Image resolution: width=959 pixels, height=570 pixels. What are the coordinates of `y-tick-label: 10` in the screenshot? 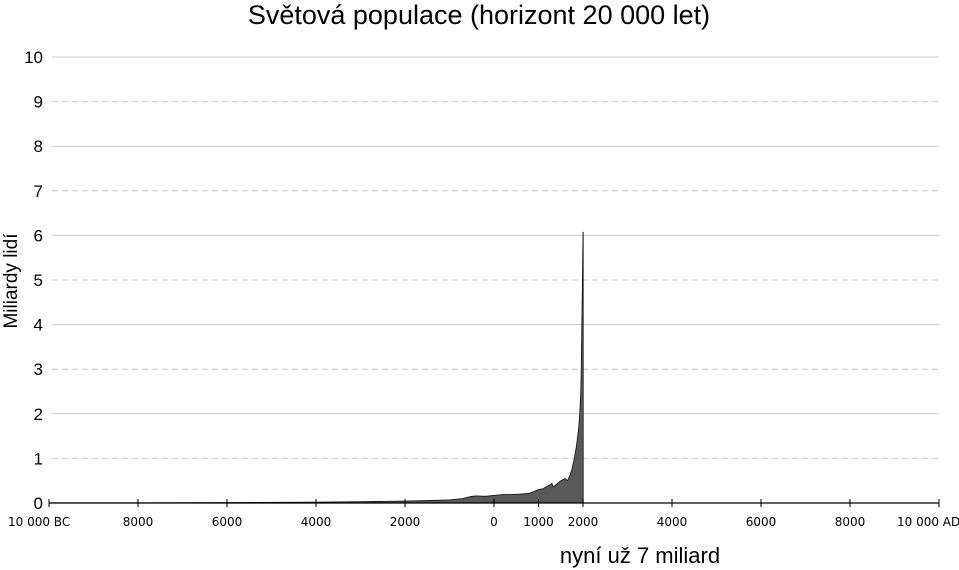 It's located at (33, 57).